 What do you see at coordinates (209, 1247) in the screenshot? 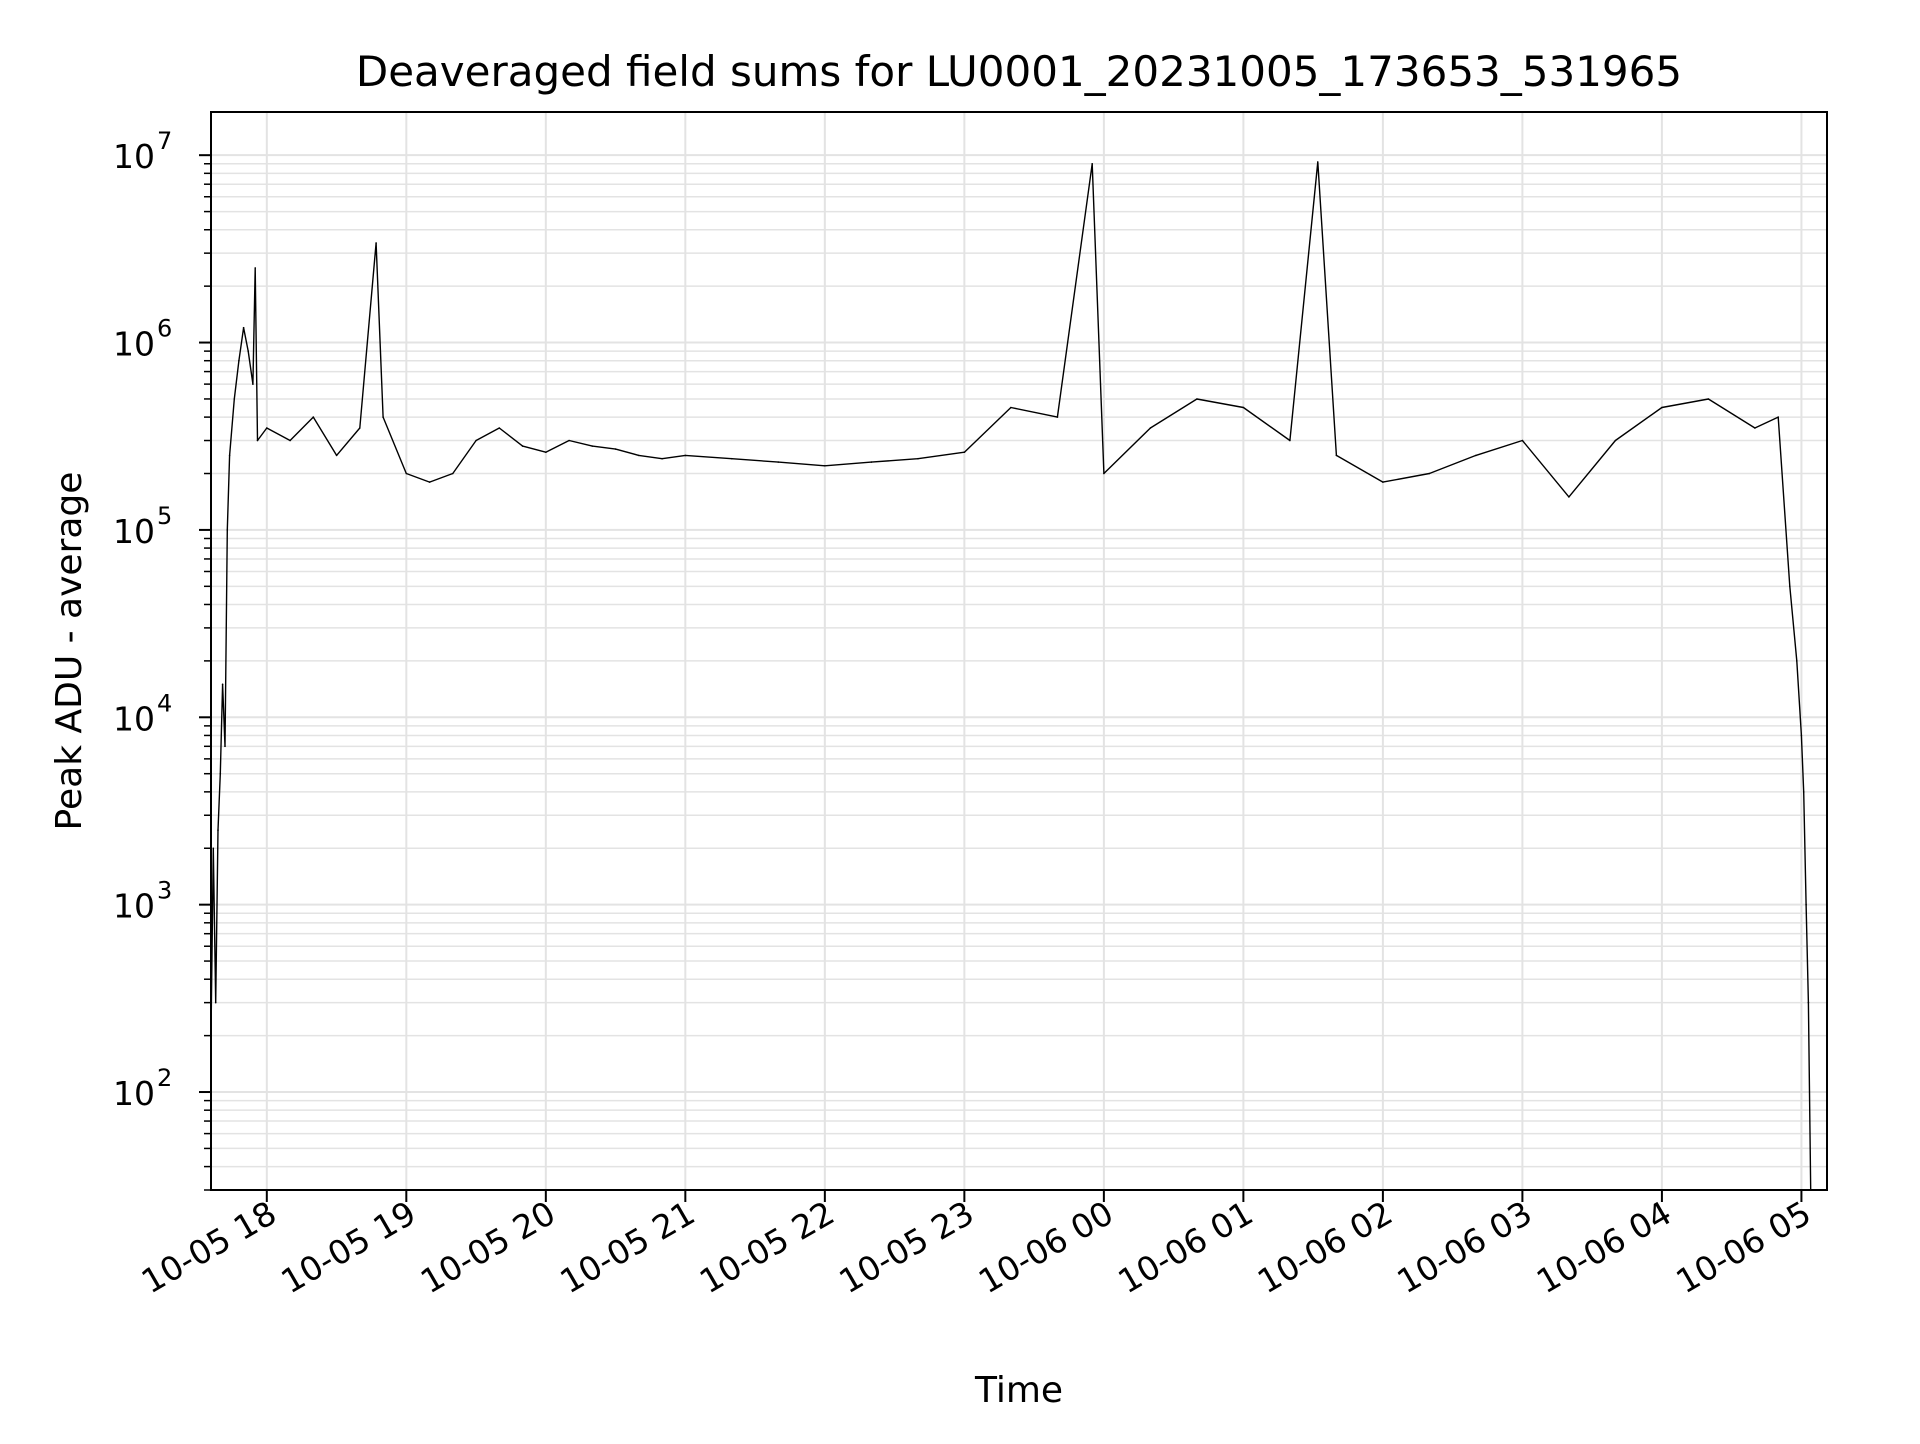
I see `x-tick-label: 10-05 18` at bounding box center [209, 1247].